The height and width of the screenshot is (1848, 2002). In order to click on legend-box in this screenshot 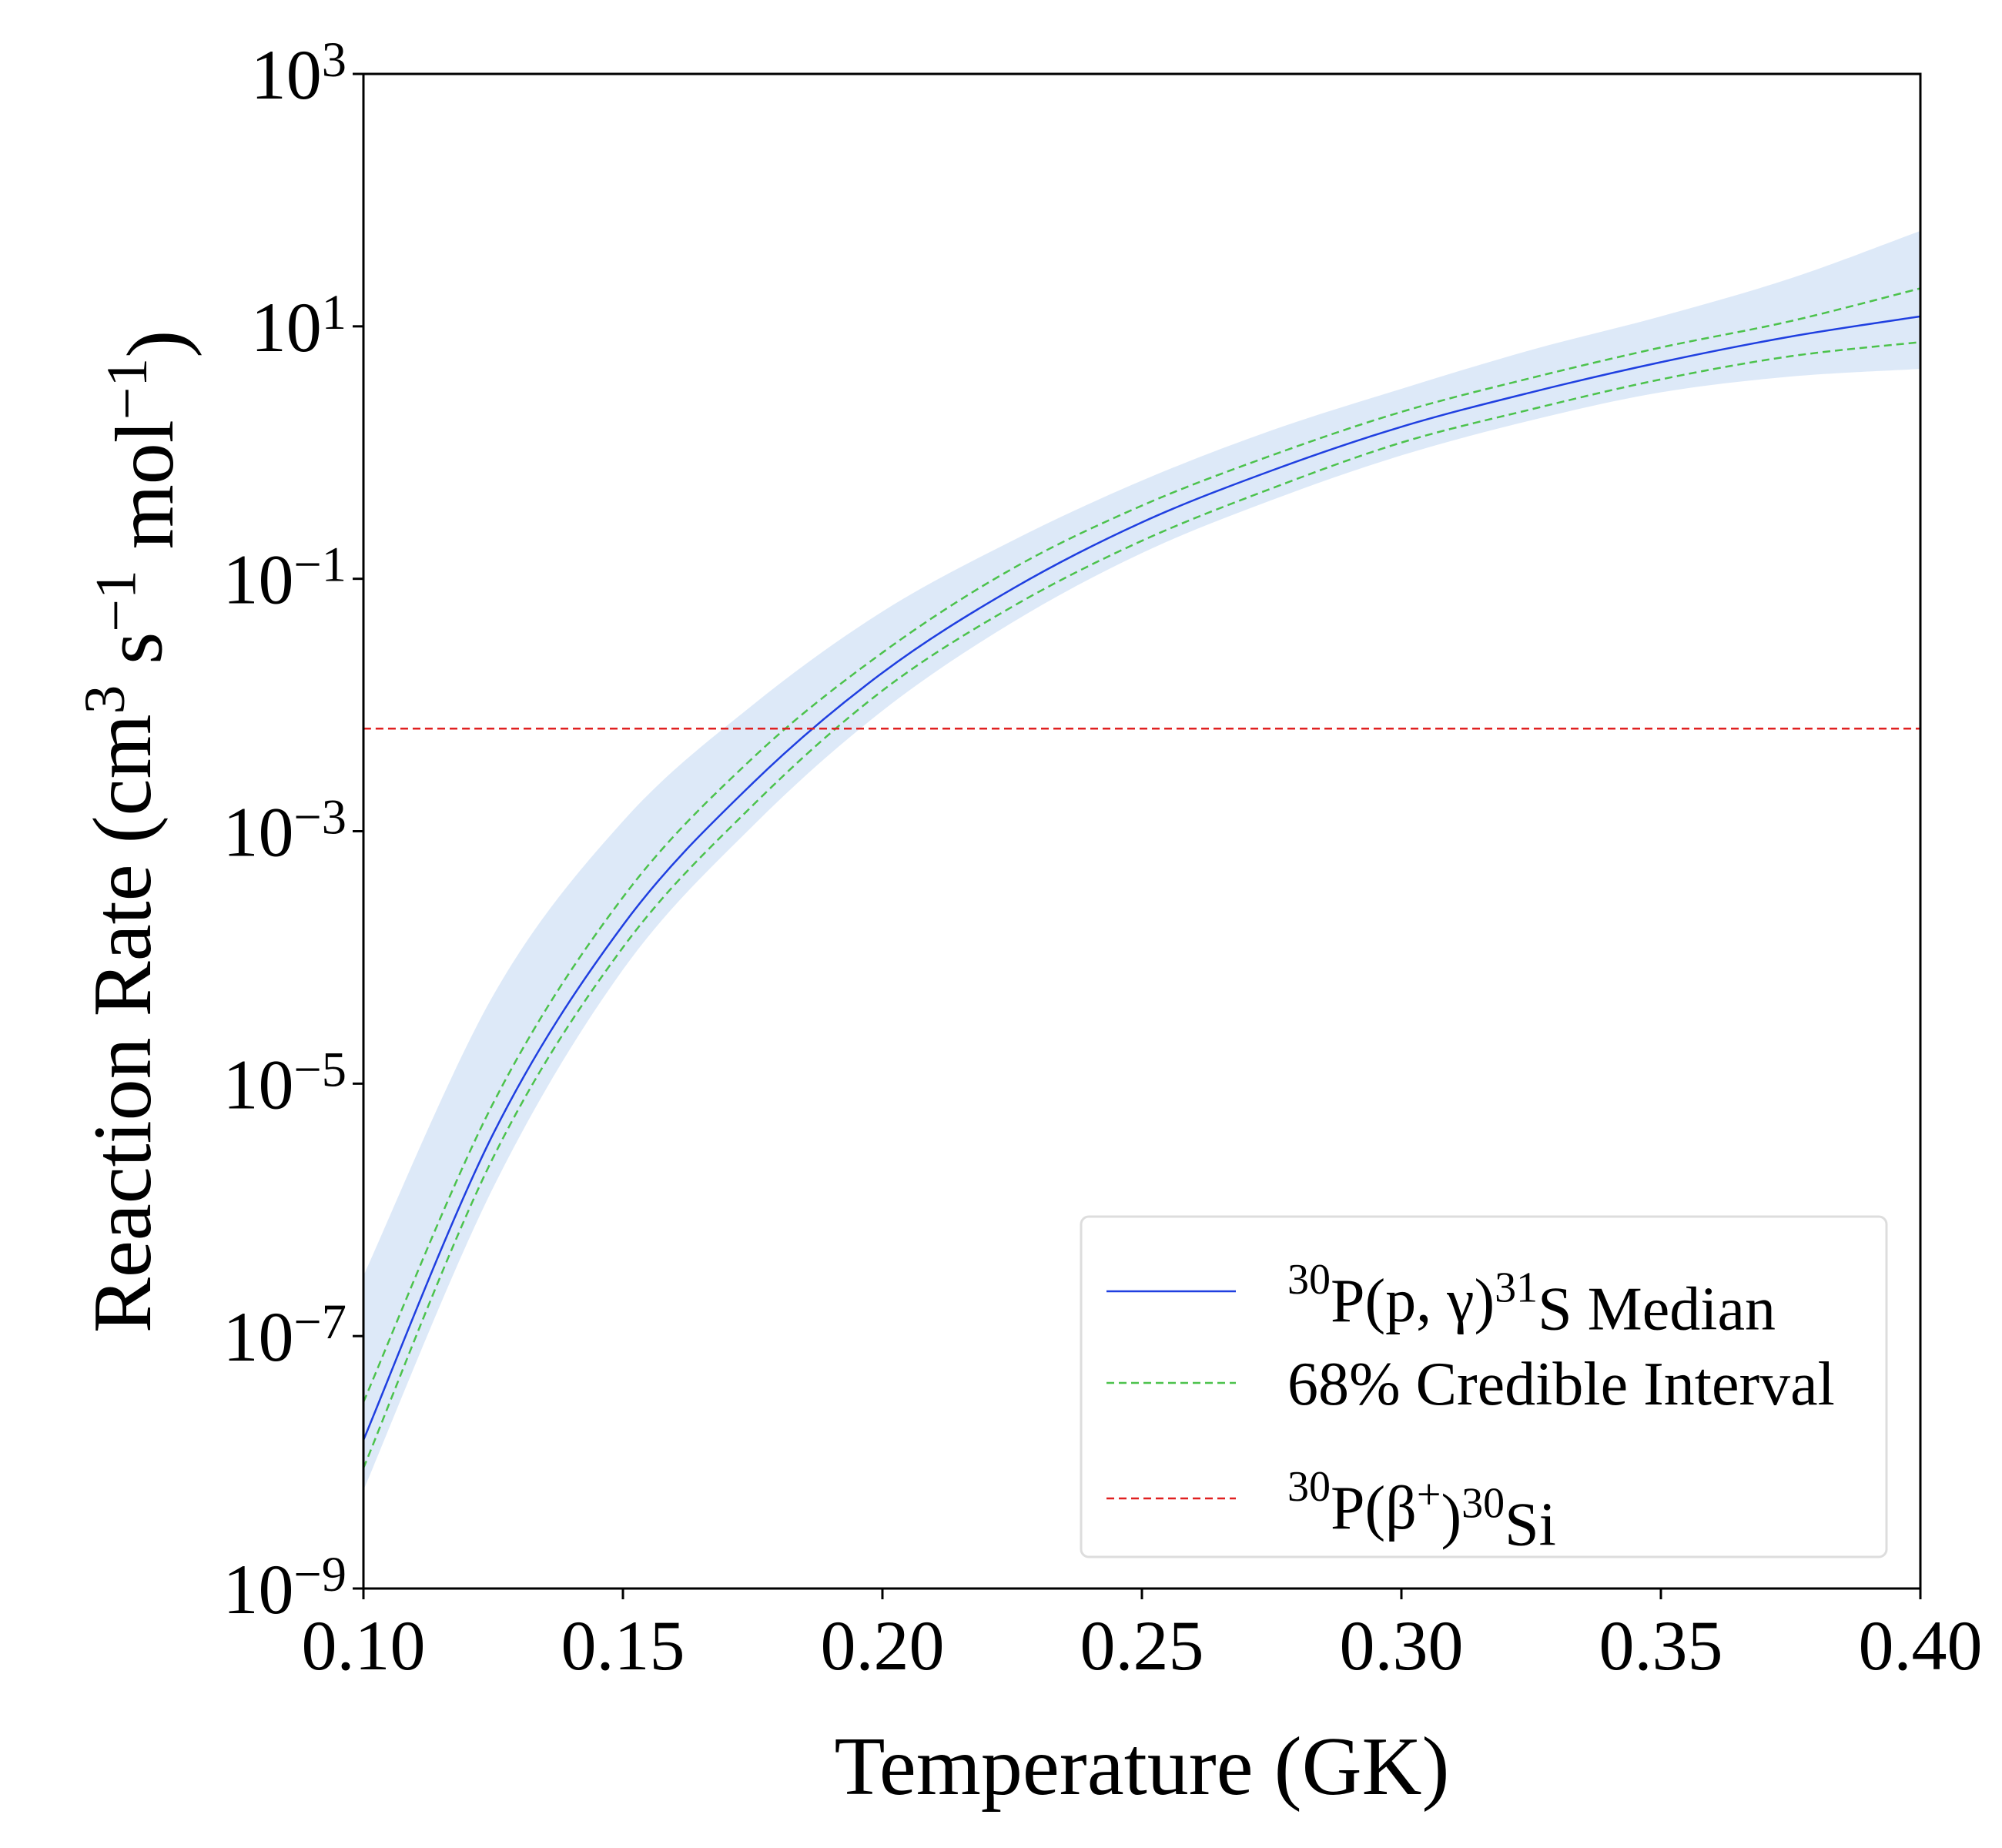, I will do `click(1484, 1386)`.